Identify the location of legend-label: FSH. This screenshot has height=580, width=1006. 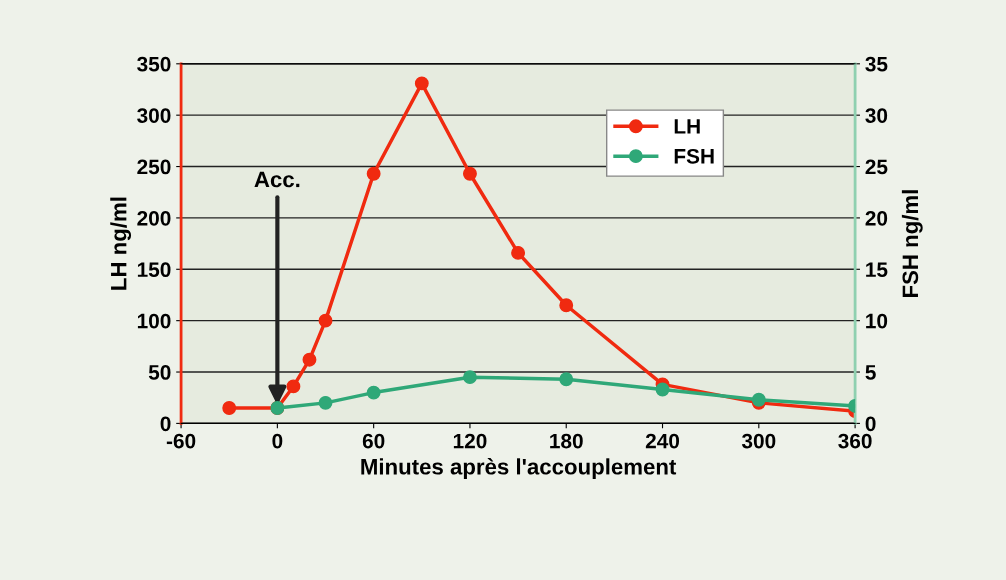
(694, 156).